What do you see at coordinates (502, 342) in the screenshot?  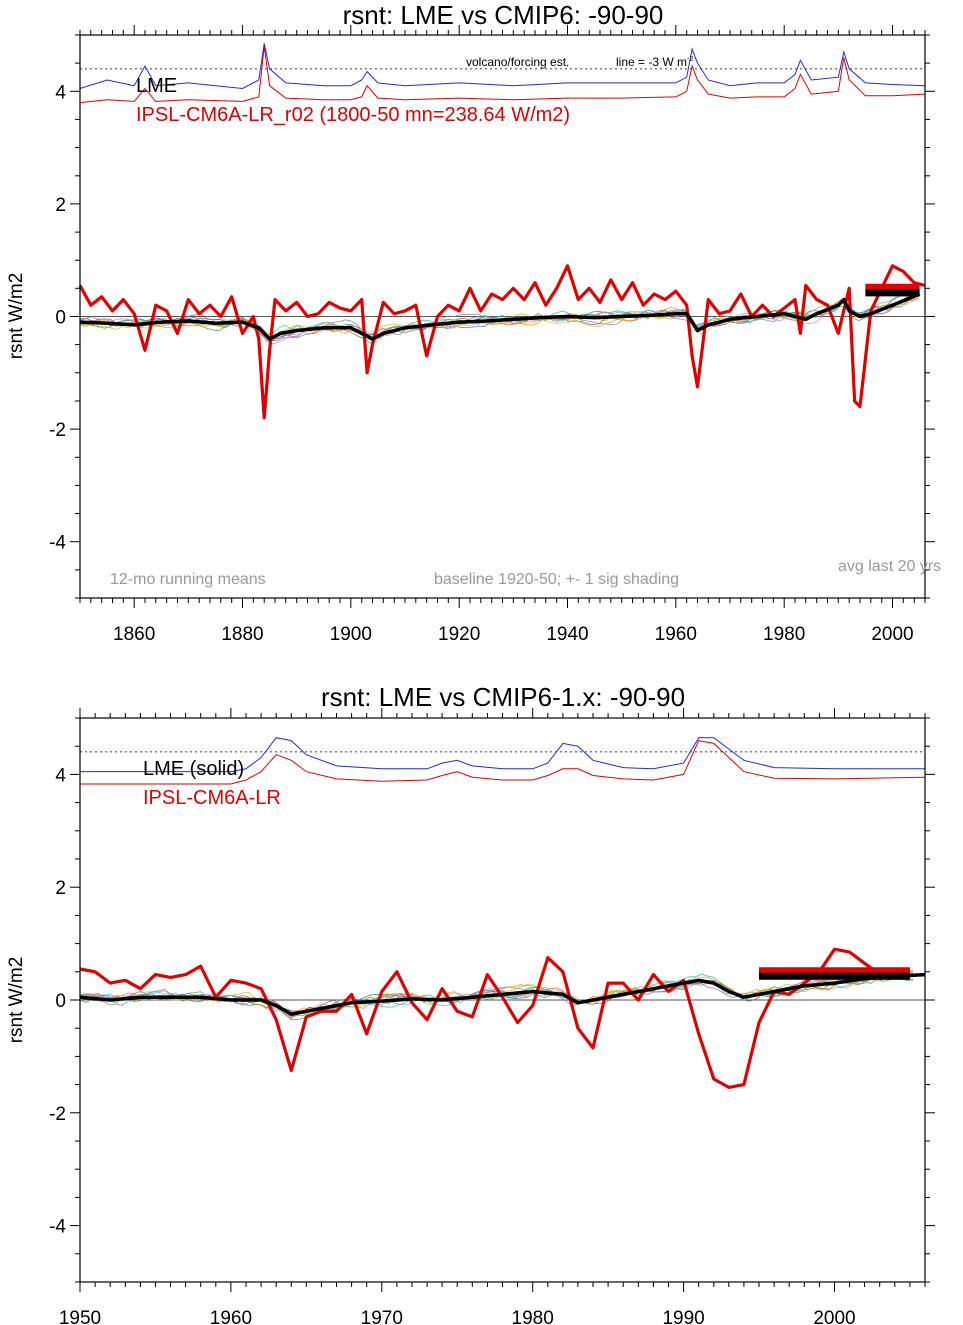 I see `top-model-line` at bounding box center [502, 342].